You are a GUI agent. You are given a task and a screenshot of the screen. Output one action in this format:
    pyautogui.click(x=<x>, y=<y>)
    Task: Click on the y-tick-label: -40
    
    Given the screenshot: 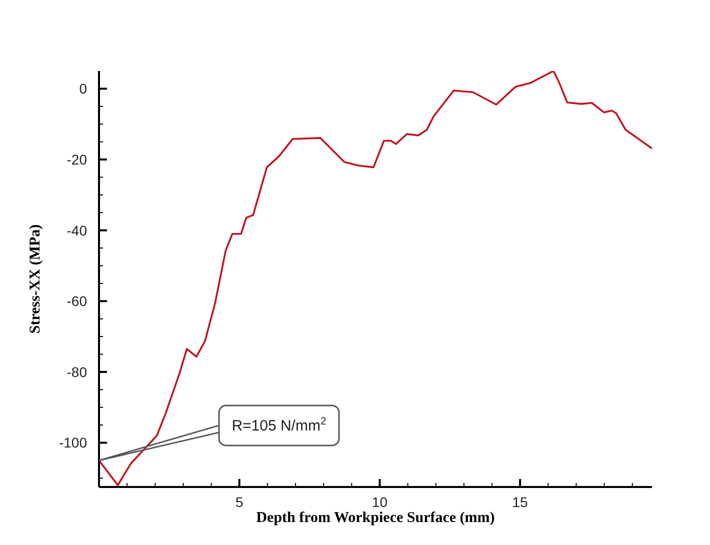 What is the action you would take?
    pyautogui.click(x=77, y=230)
    